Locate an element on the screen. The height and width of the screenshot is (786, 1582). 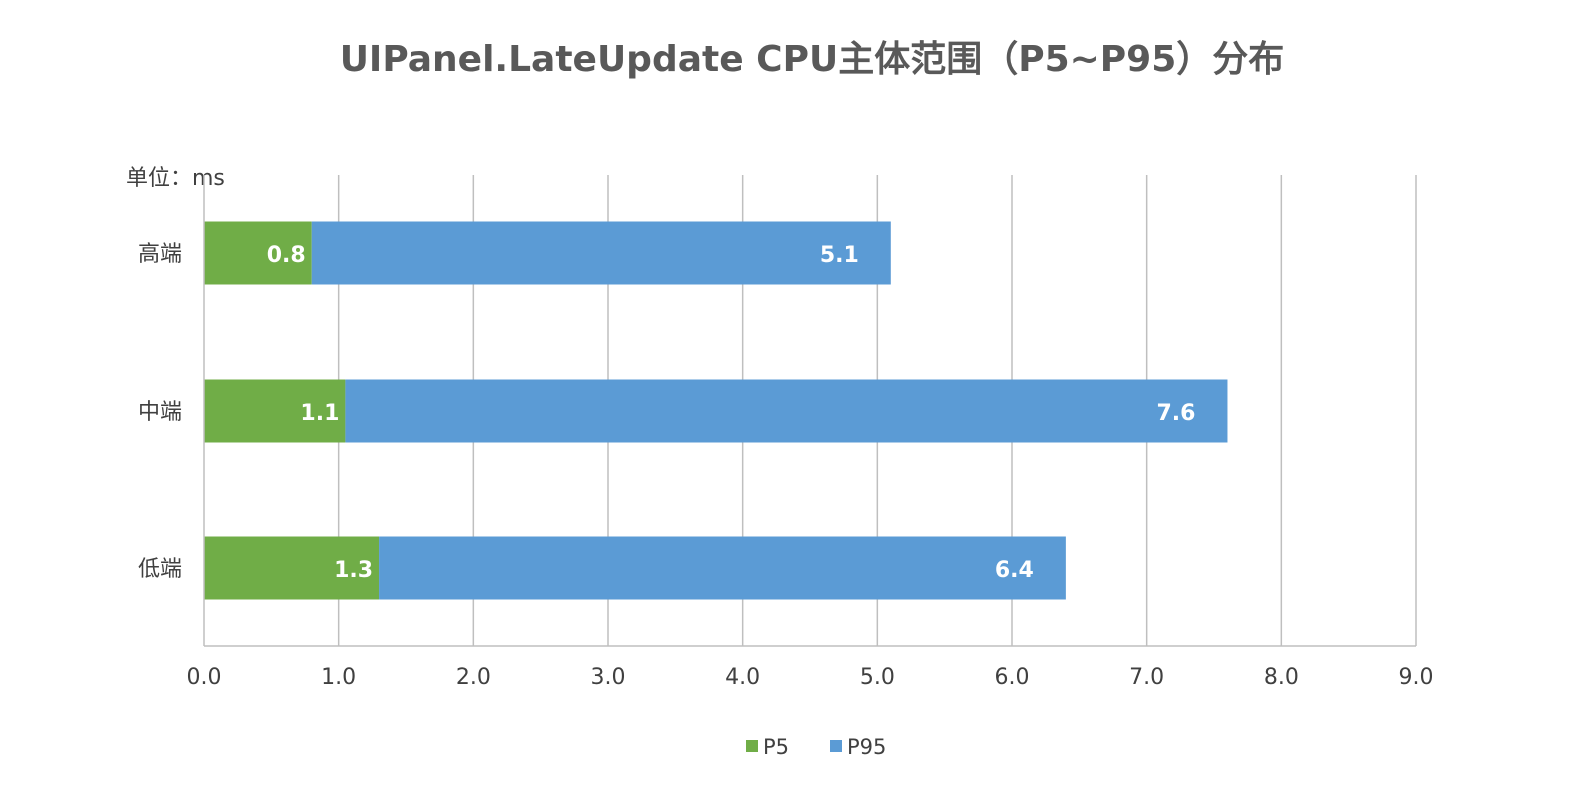
x-tick-label: 9.0 is located at coordinates (1416, 677).